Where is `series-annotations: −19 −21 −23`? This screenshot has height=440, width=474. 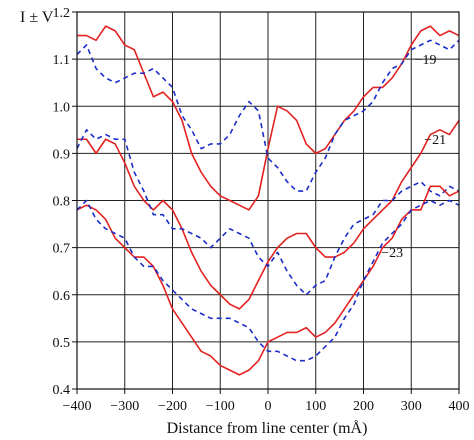 series-annotations: −19 −21 −23 is located at coordinates (413, 157).